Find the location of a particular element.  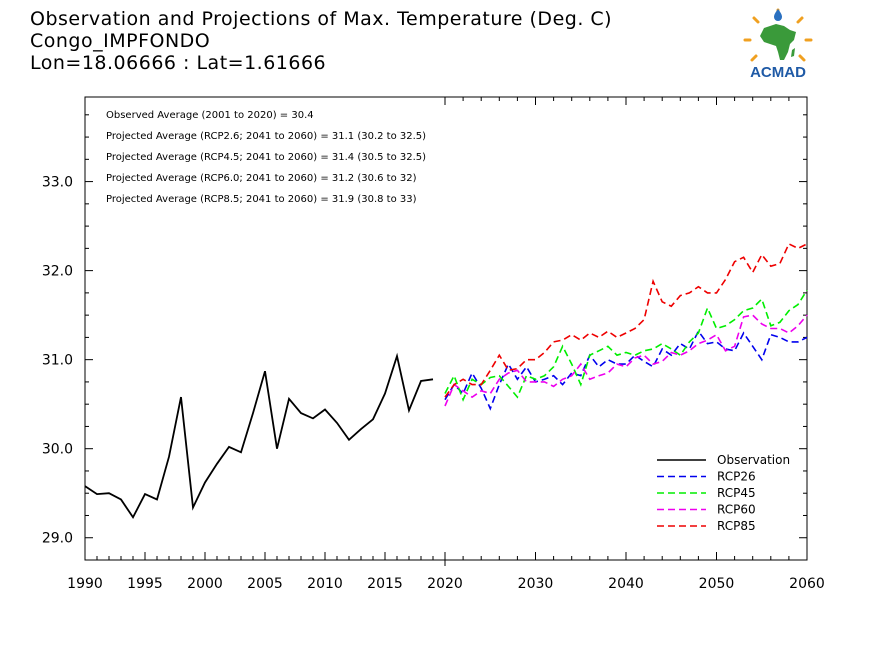

y-tick-label: 30.0 is located at coordinates (57, 450).